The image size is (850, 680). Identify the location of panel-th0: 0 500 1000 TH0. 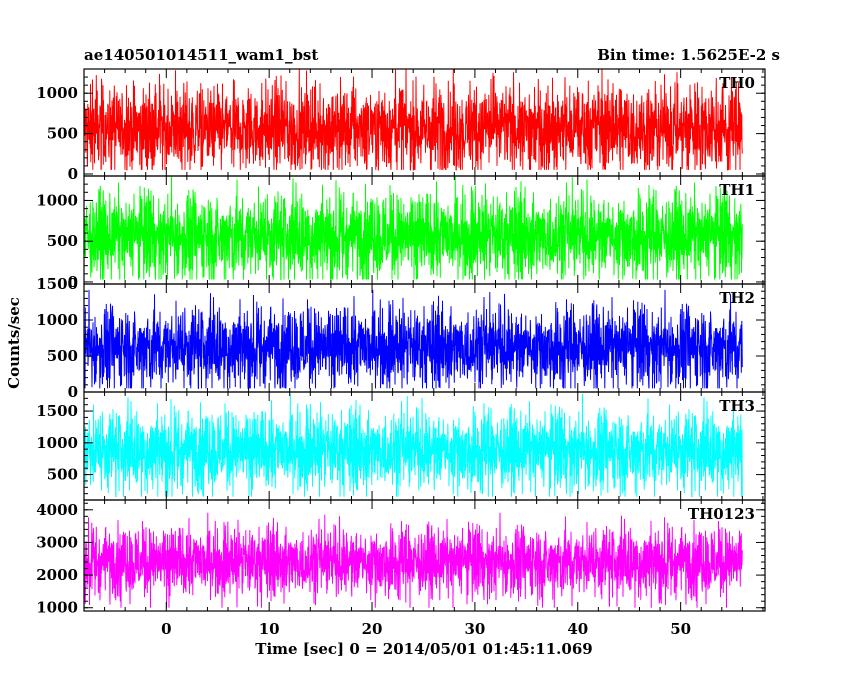
(401, 125).